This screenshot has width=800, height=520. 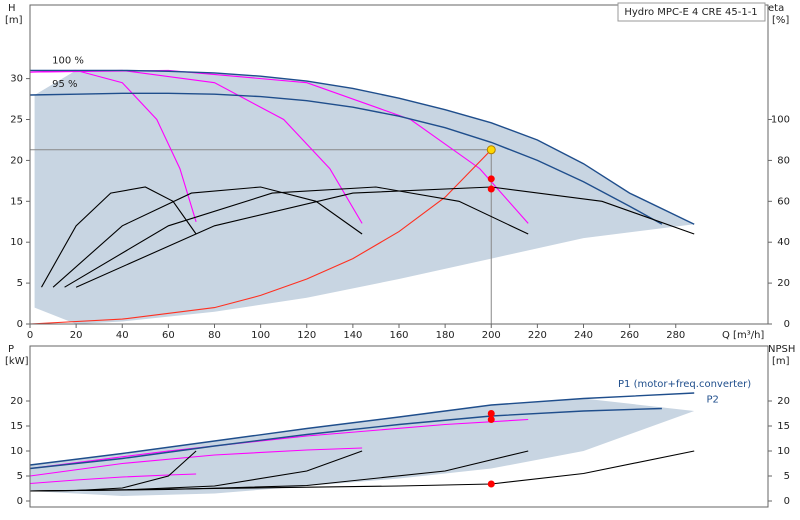 What do you see at coordinates (16, 120) in the screenshot?
I see `y-tick-label: 25` at bounding box center [16, 120].